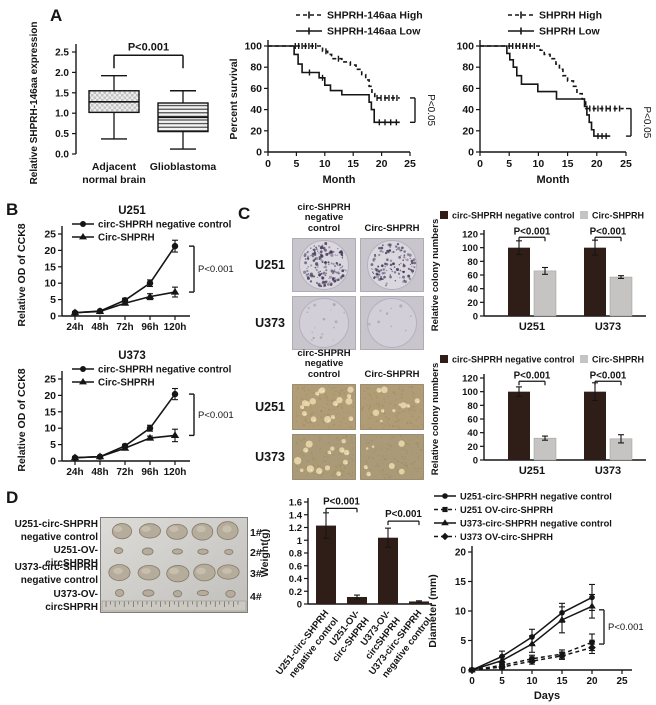 This screenshot has width=656, height=705. Describe the element at coordinates (12, 497) in the screenshot. I see `panel-d-label: D` at that location.